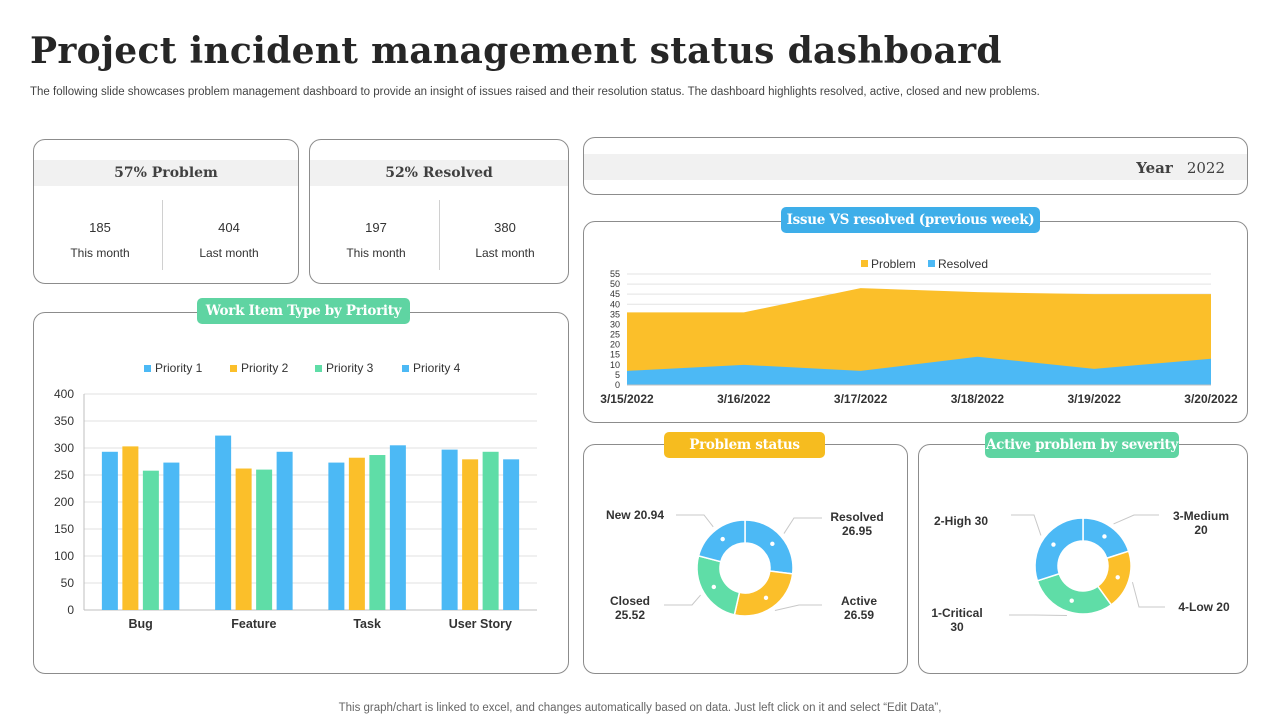  Describe the element at coordinates (179, 368) in the screenshot. I see `legend-label: Priority 1` at that location.